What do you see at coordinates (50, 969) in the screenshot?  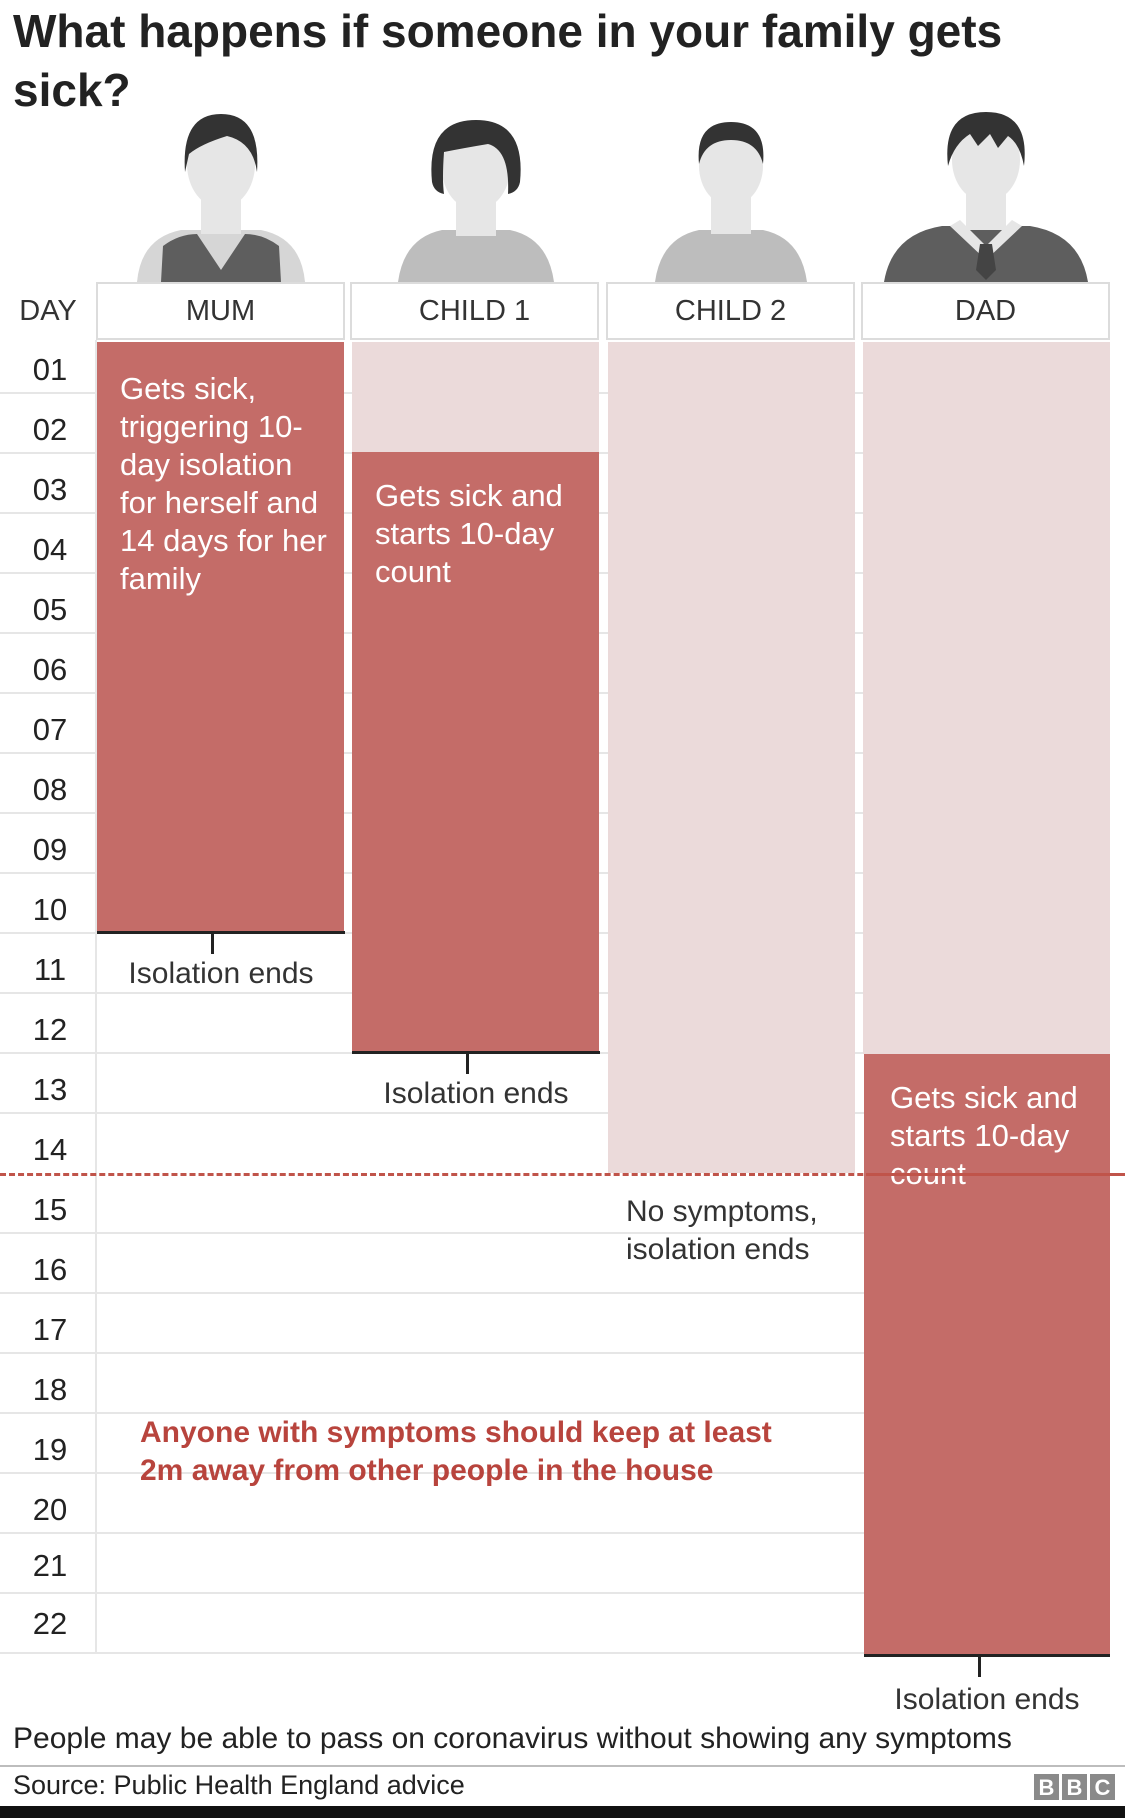 I see `day-label: 11` at bounding box center [50, 969].